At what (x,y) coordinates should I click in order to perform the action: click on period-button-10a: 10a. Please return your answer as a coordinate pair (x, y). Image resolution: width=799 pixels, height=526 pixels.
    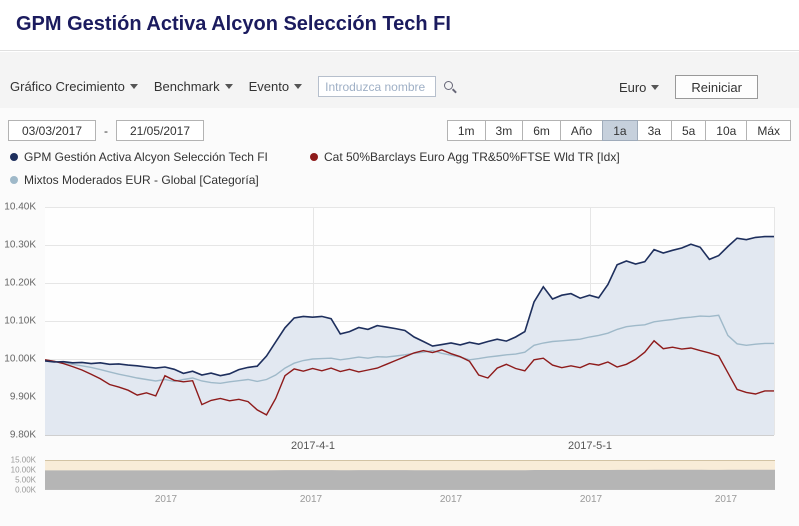
    Looking at the image, I should click on (726, 130).